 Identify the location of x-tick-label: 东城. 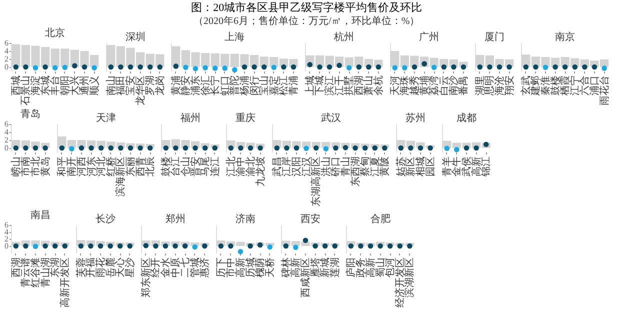
(45, 86).